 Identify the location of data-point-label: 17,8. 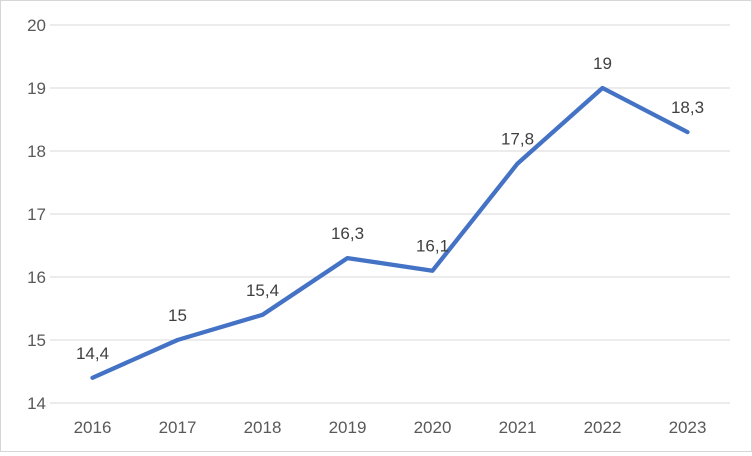
(517, 139).